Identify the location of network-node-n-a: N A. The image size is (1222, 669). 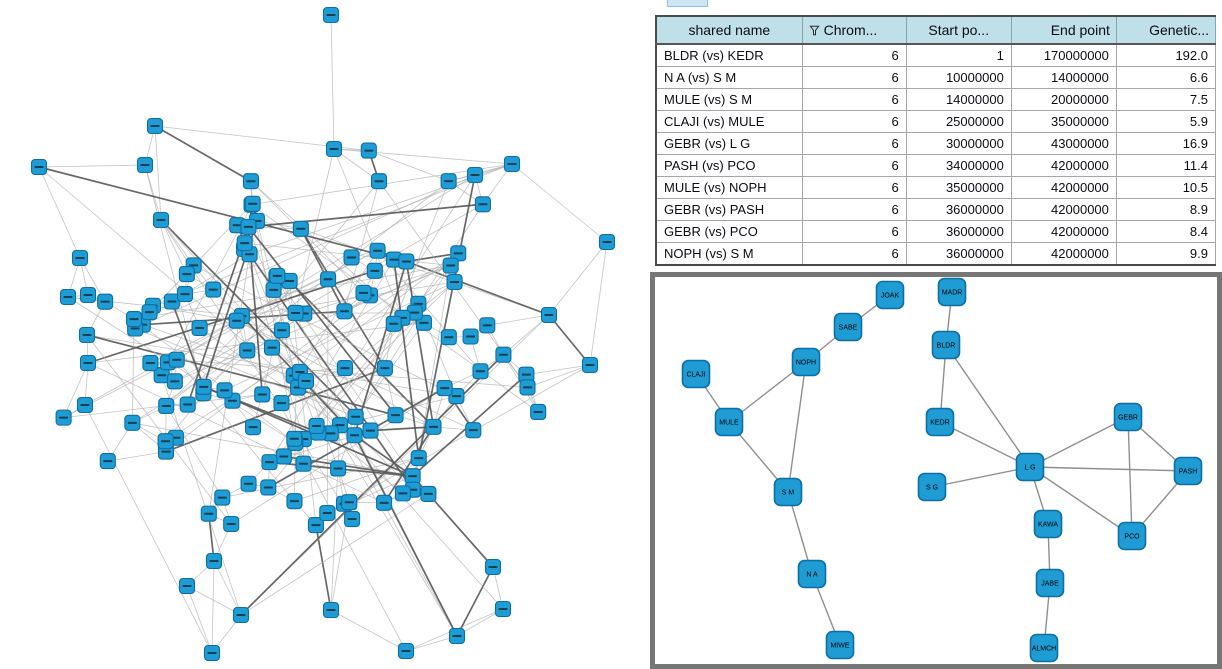
(812, 574).